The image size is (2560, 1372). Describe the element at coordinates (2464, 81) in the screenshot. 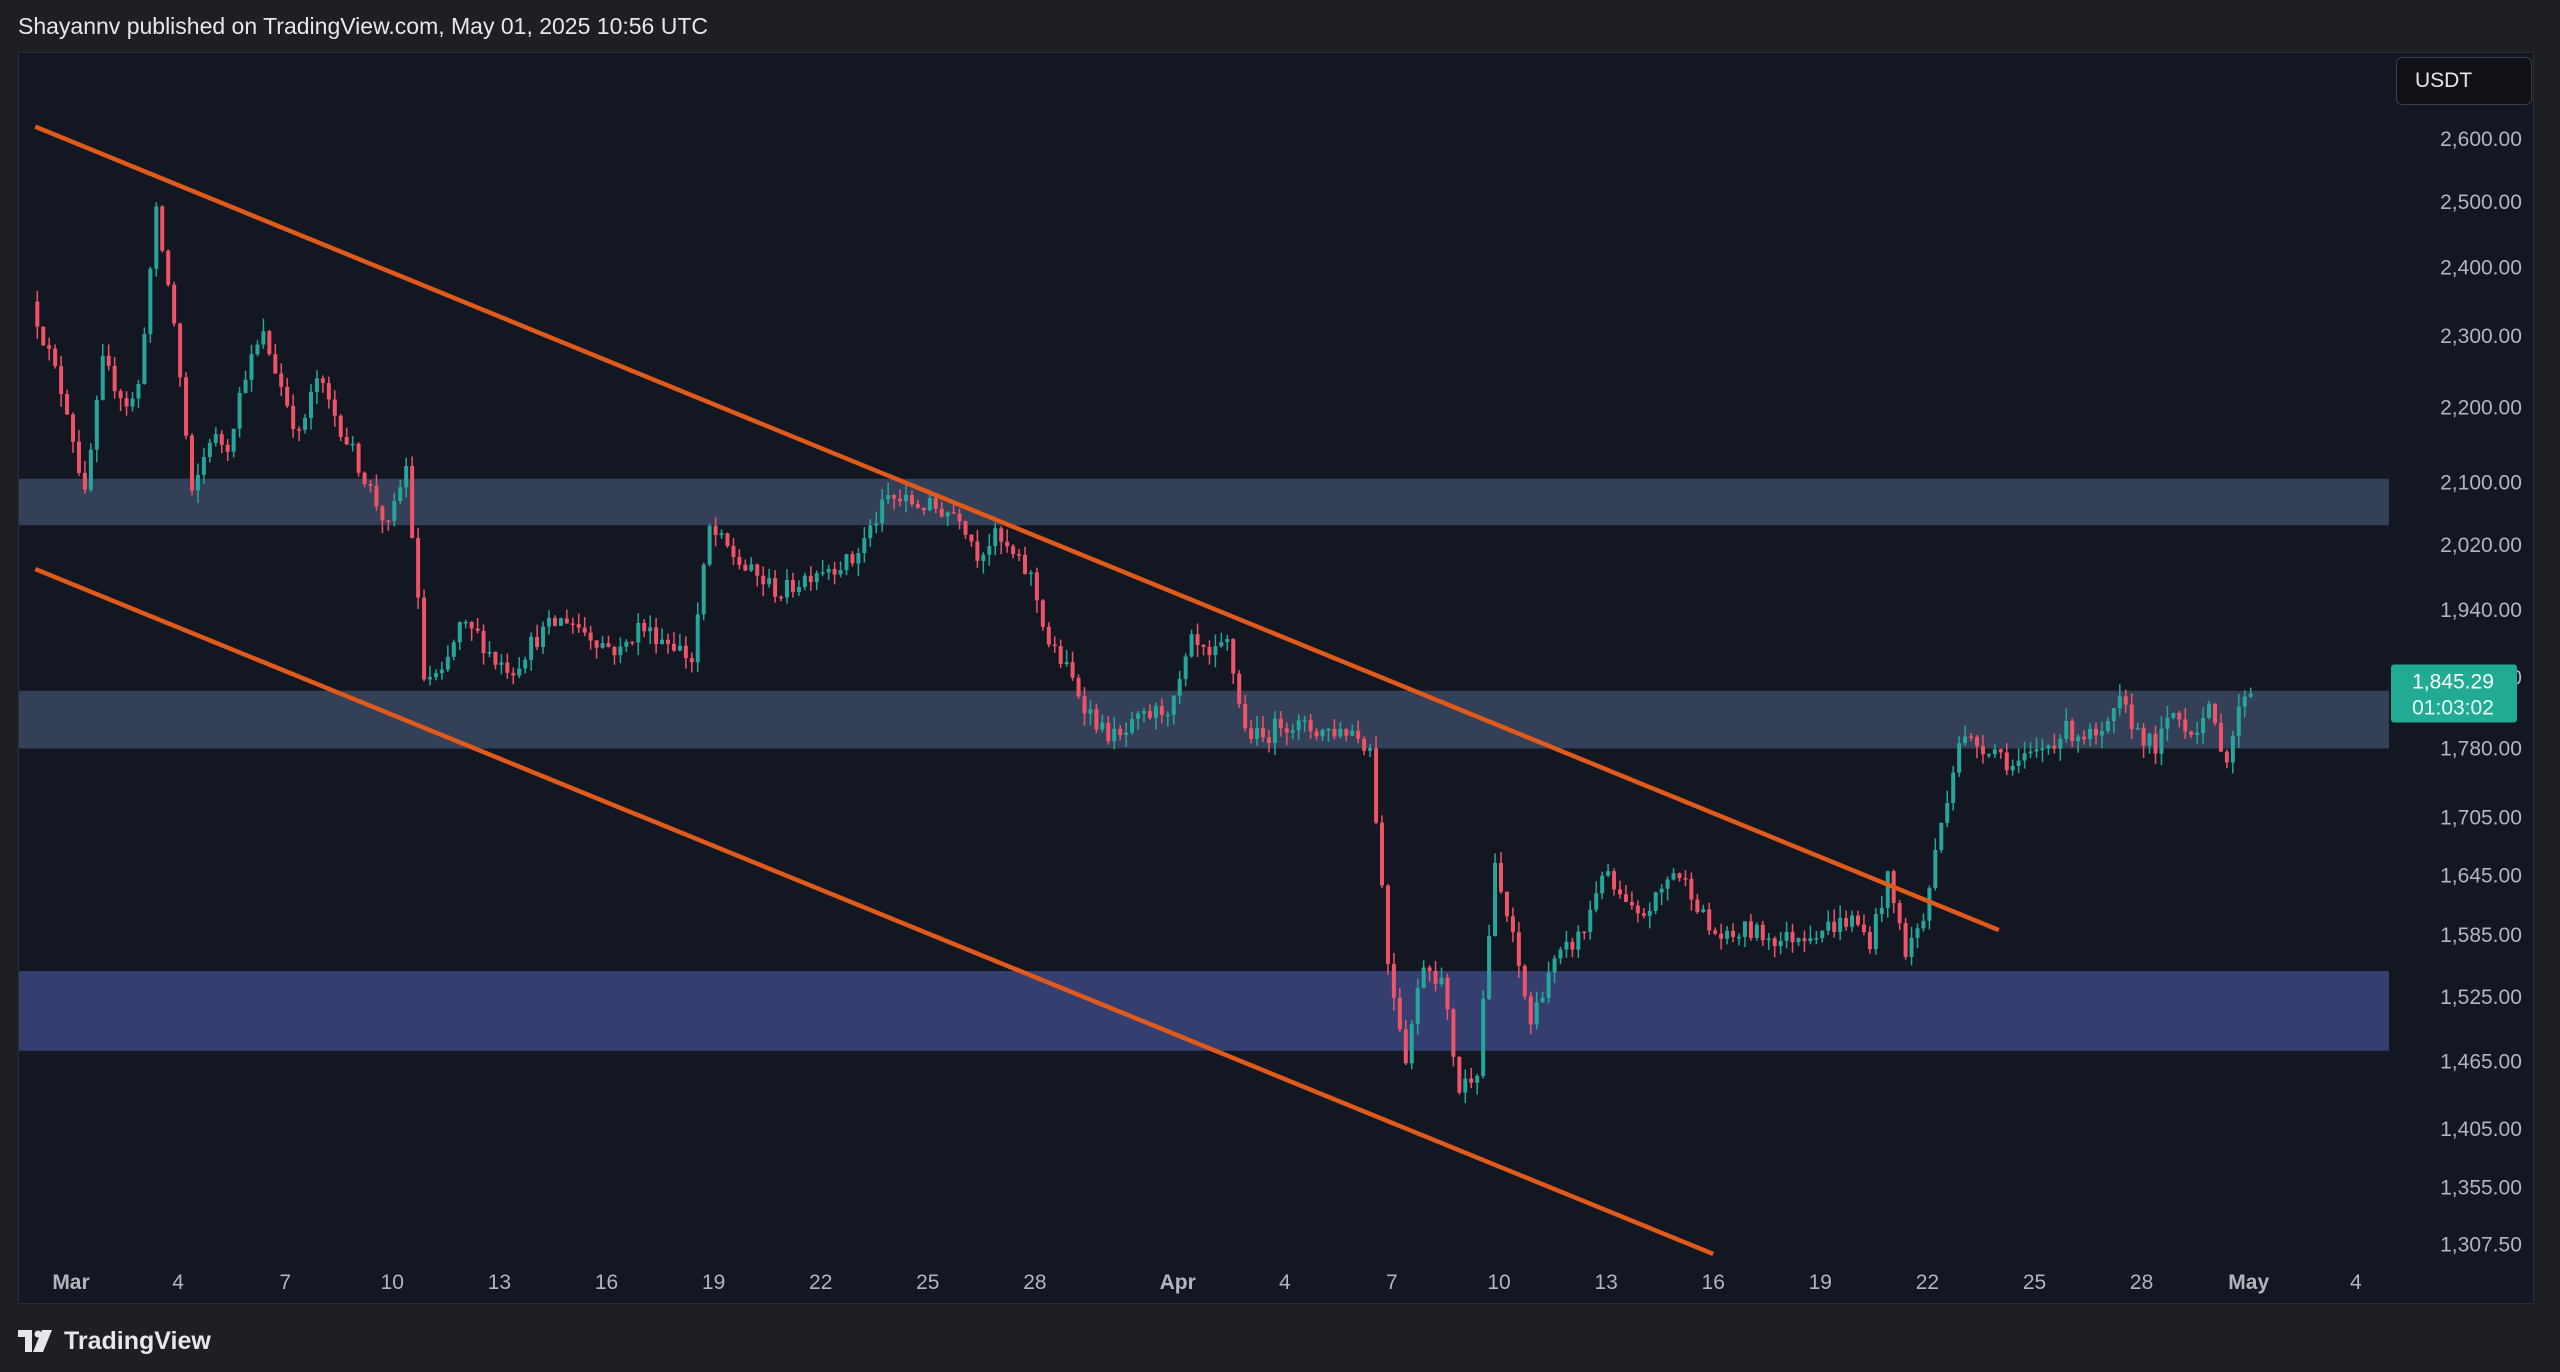

I see `currency-selector: USDT` at that location.